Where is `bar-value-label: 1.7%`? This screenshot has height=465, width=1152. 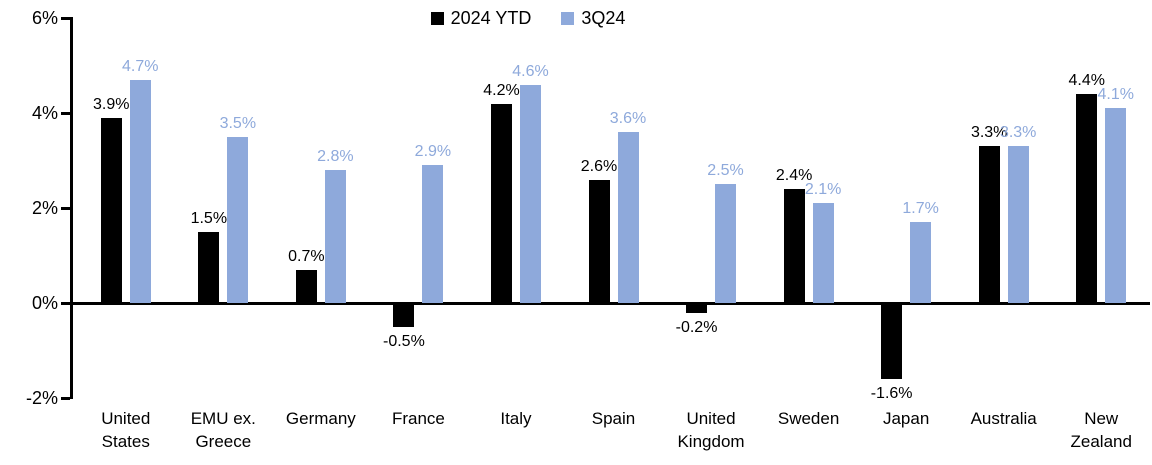
bar-value-label: 1.7% is located at coordinates (920, 209).